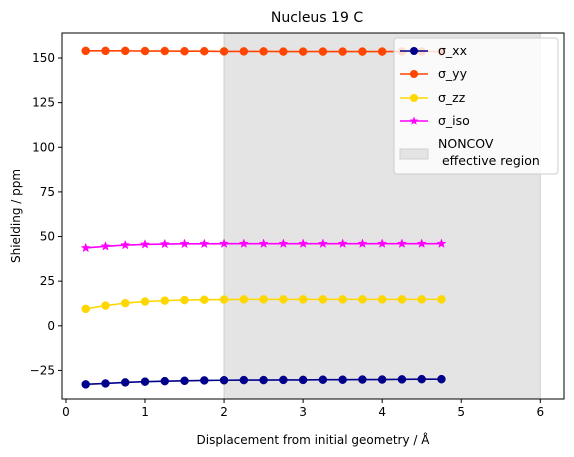  What do you see at coordinates (414, 154) in the screenshot?
I see `legend-region-swatch` at bounding box center [414, 154].